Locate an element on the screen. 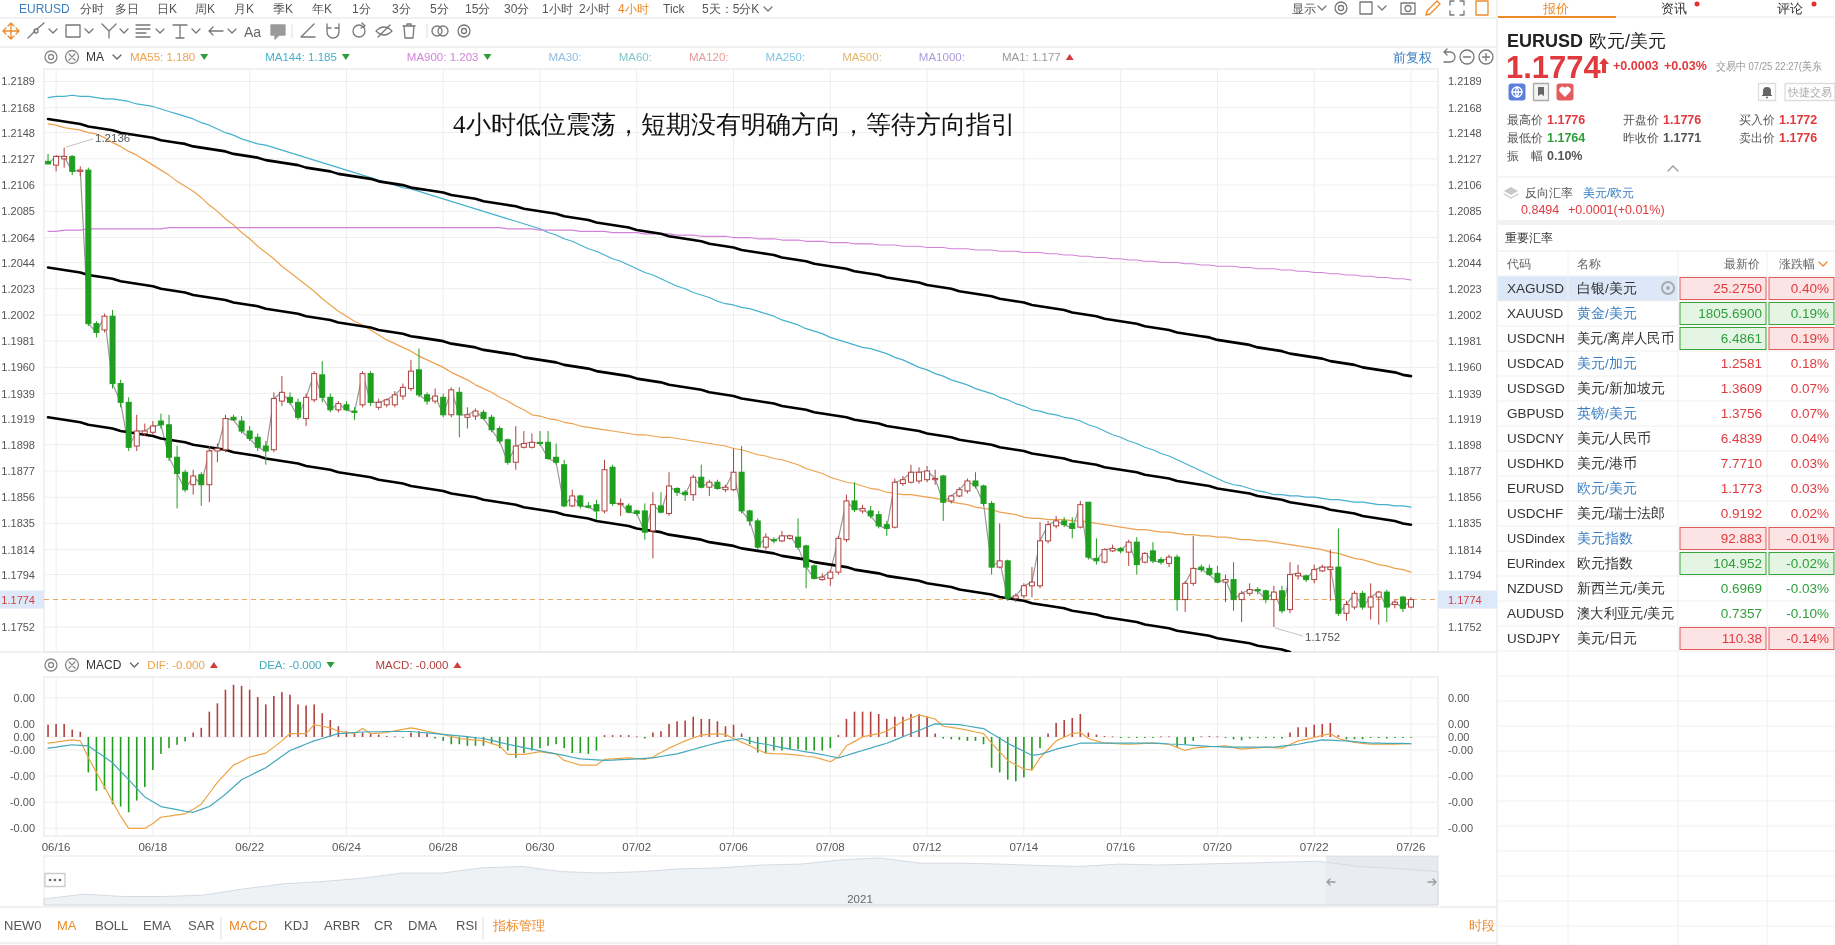 This screenshot has width=1835, height=945. text: 1.1773 is located at coordinates (1741, 488).